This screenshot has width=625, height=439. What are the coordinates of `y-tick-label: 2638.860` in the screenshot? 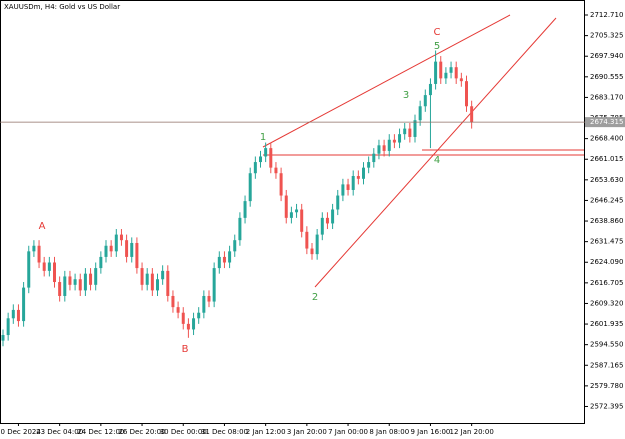 It's located at (606, 221).